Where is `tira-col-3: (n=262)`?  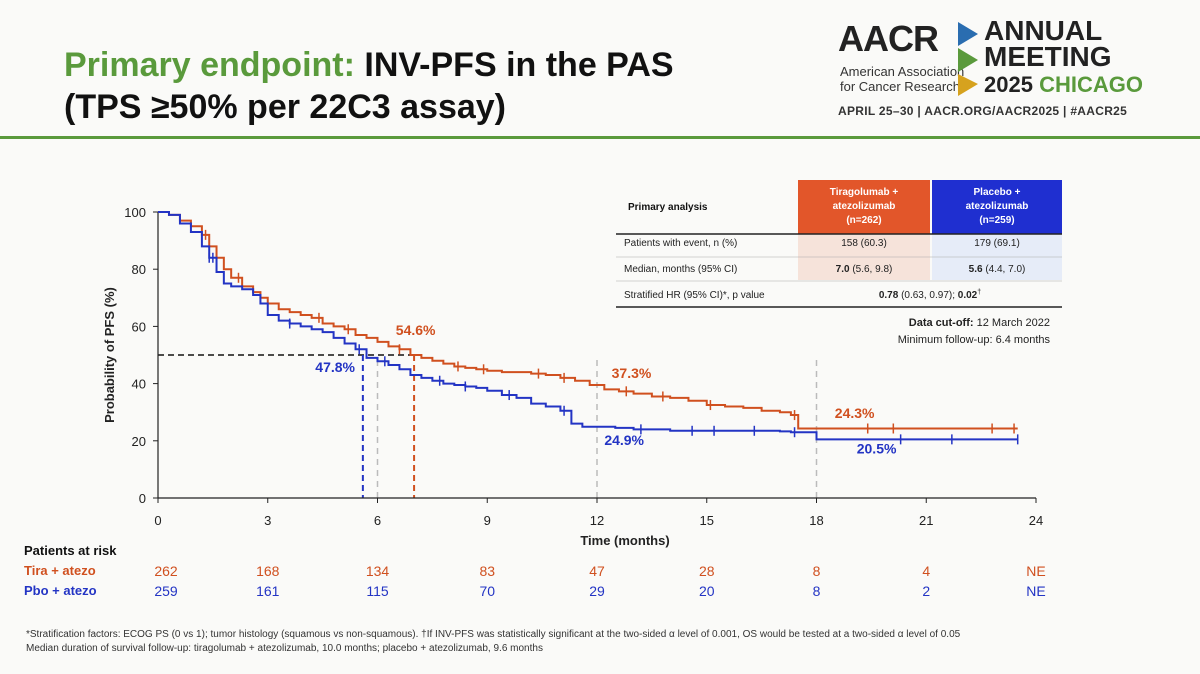 tira-col-3: (n=262) is located at coordinates (863, 220).